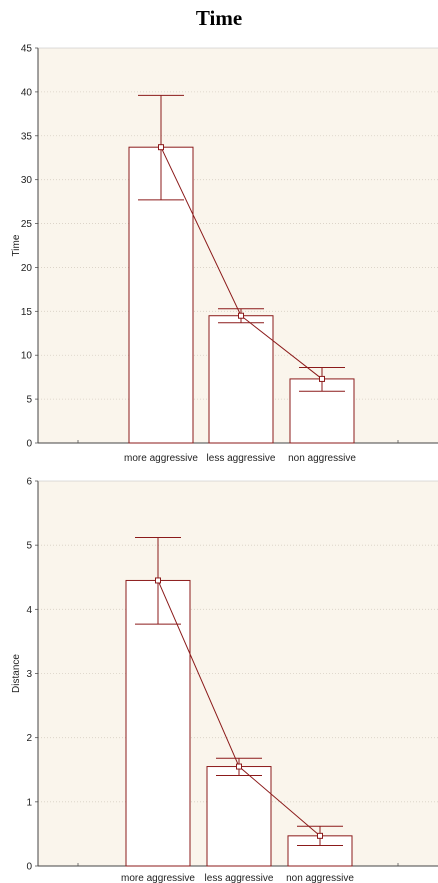 Image resolution: width=438 pixels, height=883 pixels. Describe the element at coordinates (27, 268) in the screenshot. I see `y-tick-label: 20` at that location.